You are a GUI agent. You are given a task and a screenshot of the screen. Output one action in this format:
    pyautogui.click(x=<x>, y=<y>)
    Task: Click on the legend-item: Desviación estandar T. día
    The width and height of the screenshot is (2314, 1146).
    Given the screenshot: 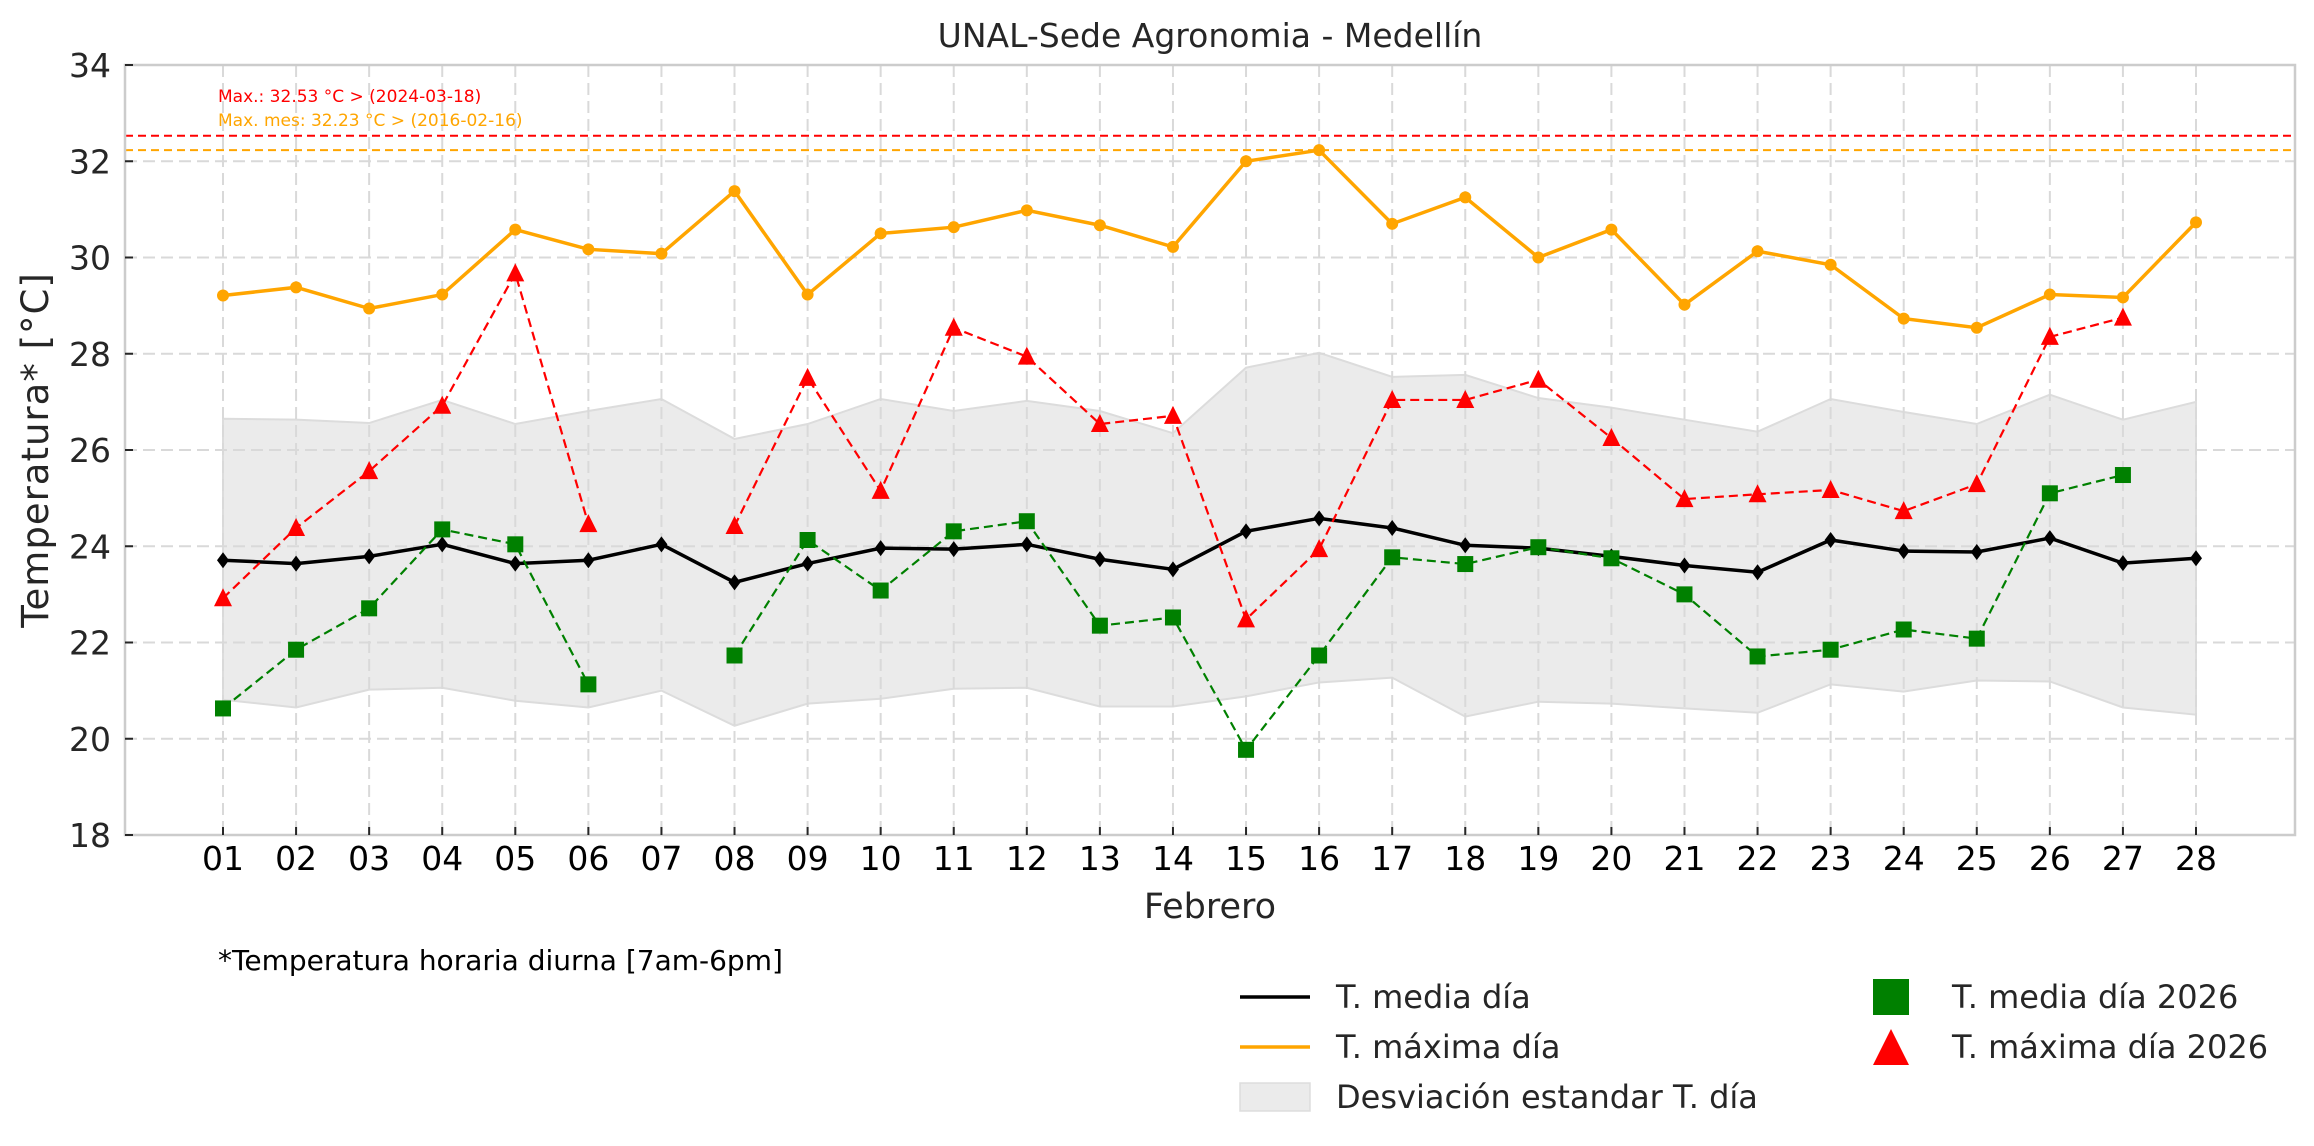 What is the action you would take?
    pyautogui.click(x=1498, y=1097)
    